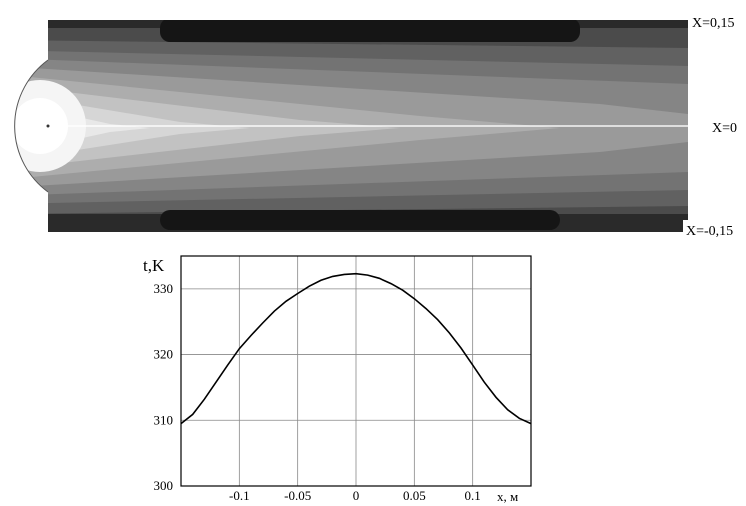 The height and width of the screenshot is (506, 746). Describe the element at coordinates (154, 265) in the screenshot. I see `y-axis-label: t,K` at that location.